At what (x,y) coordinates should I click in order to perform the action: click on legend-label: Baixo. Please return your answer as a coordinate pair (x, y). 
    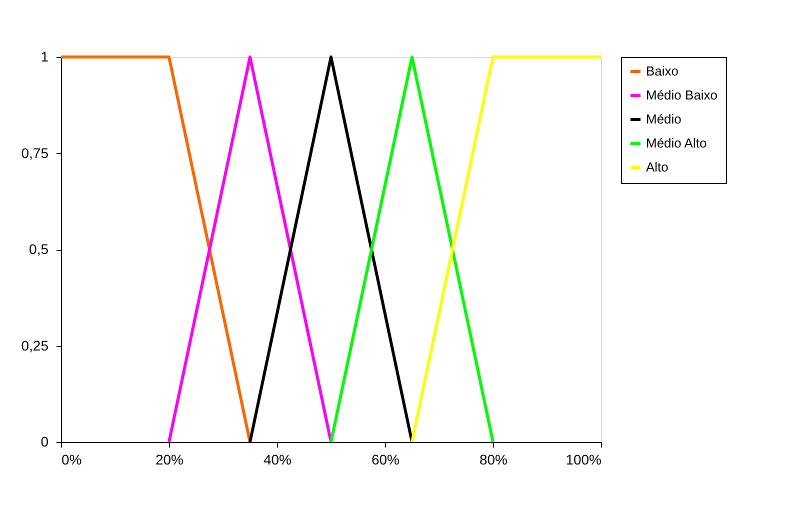
    Looking at the image, I should click on (662, 71).